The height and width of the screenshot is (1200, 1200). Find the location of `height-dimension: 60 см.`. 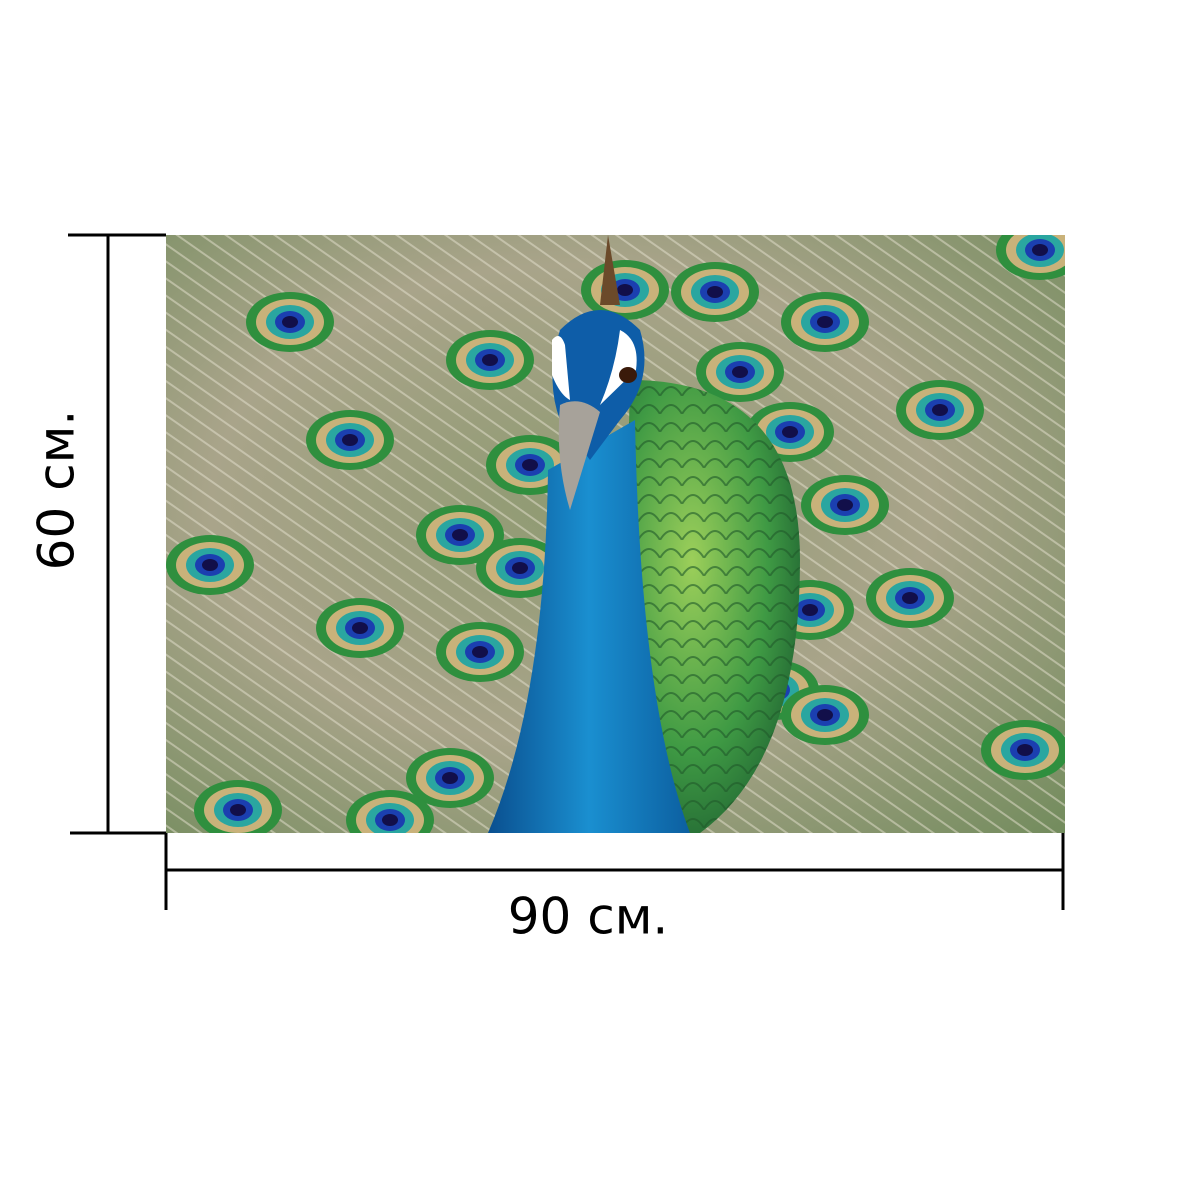

height-dimension: 60 см. is located at coordinates (97, 534).